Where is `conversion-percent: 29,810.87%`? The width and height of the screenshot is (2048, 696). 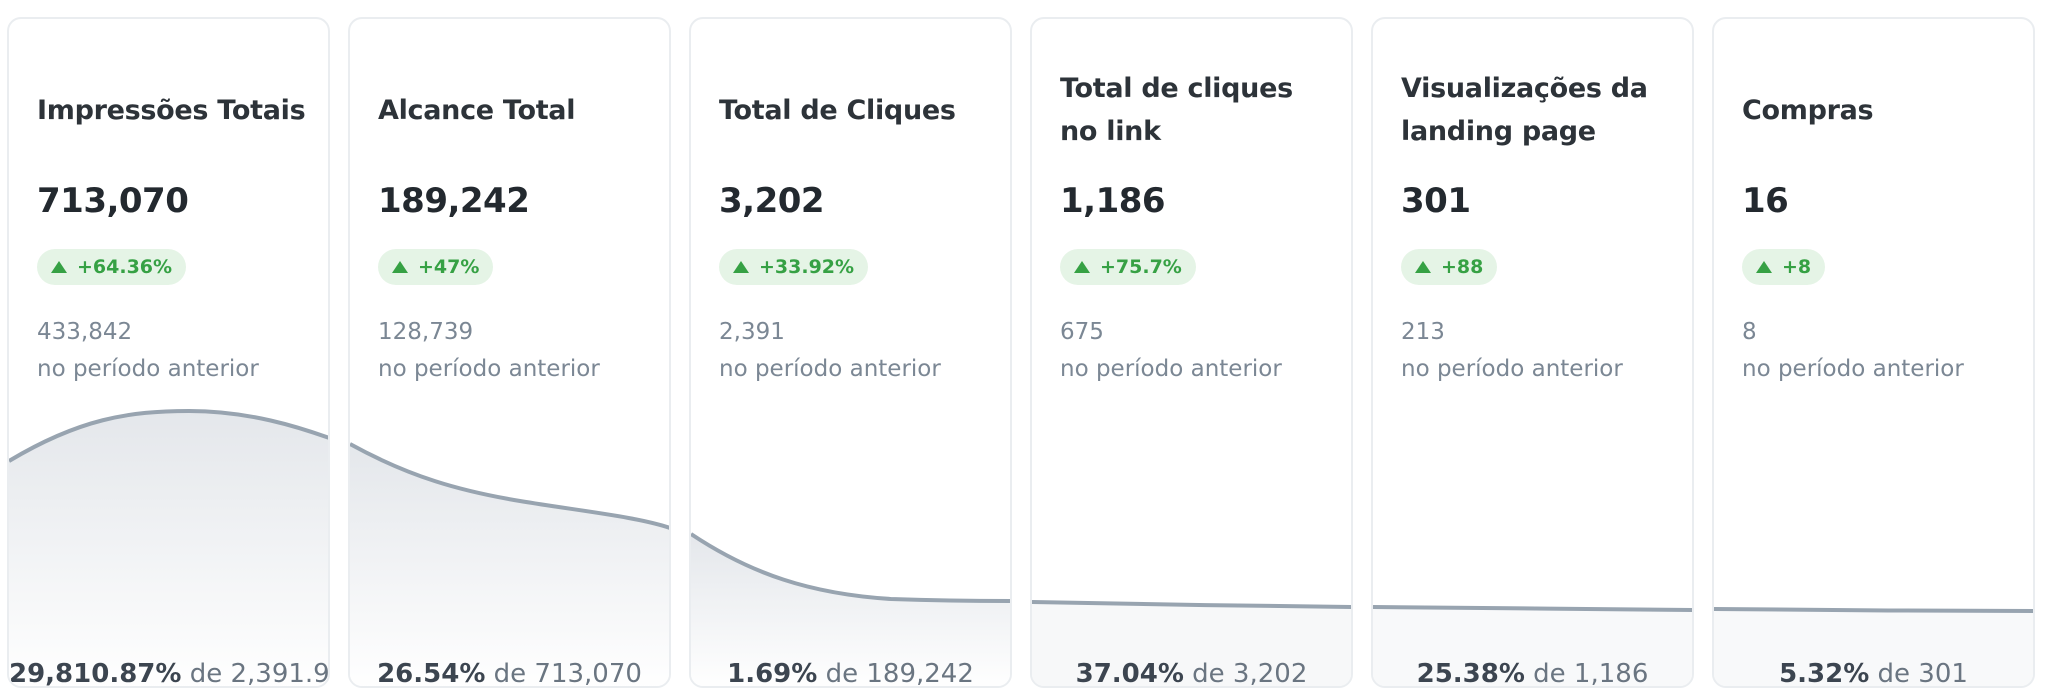 conversion-percent: 29,810.87% is located at coordinates (95, 673).